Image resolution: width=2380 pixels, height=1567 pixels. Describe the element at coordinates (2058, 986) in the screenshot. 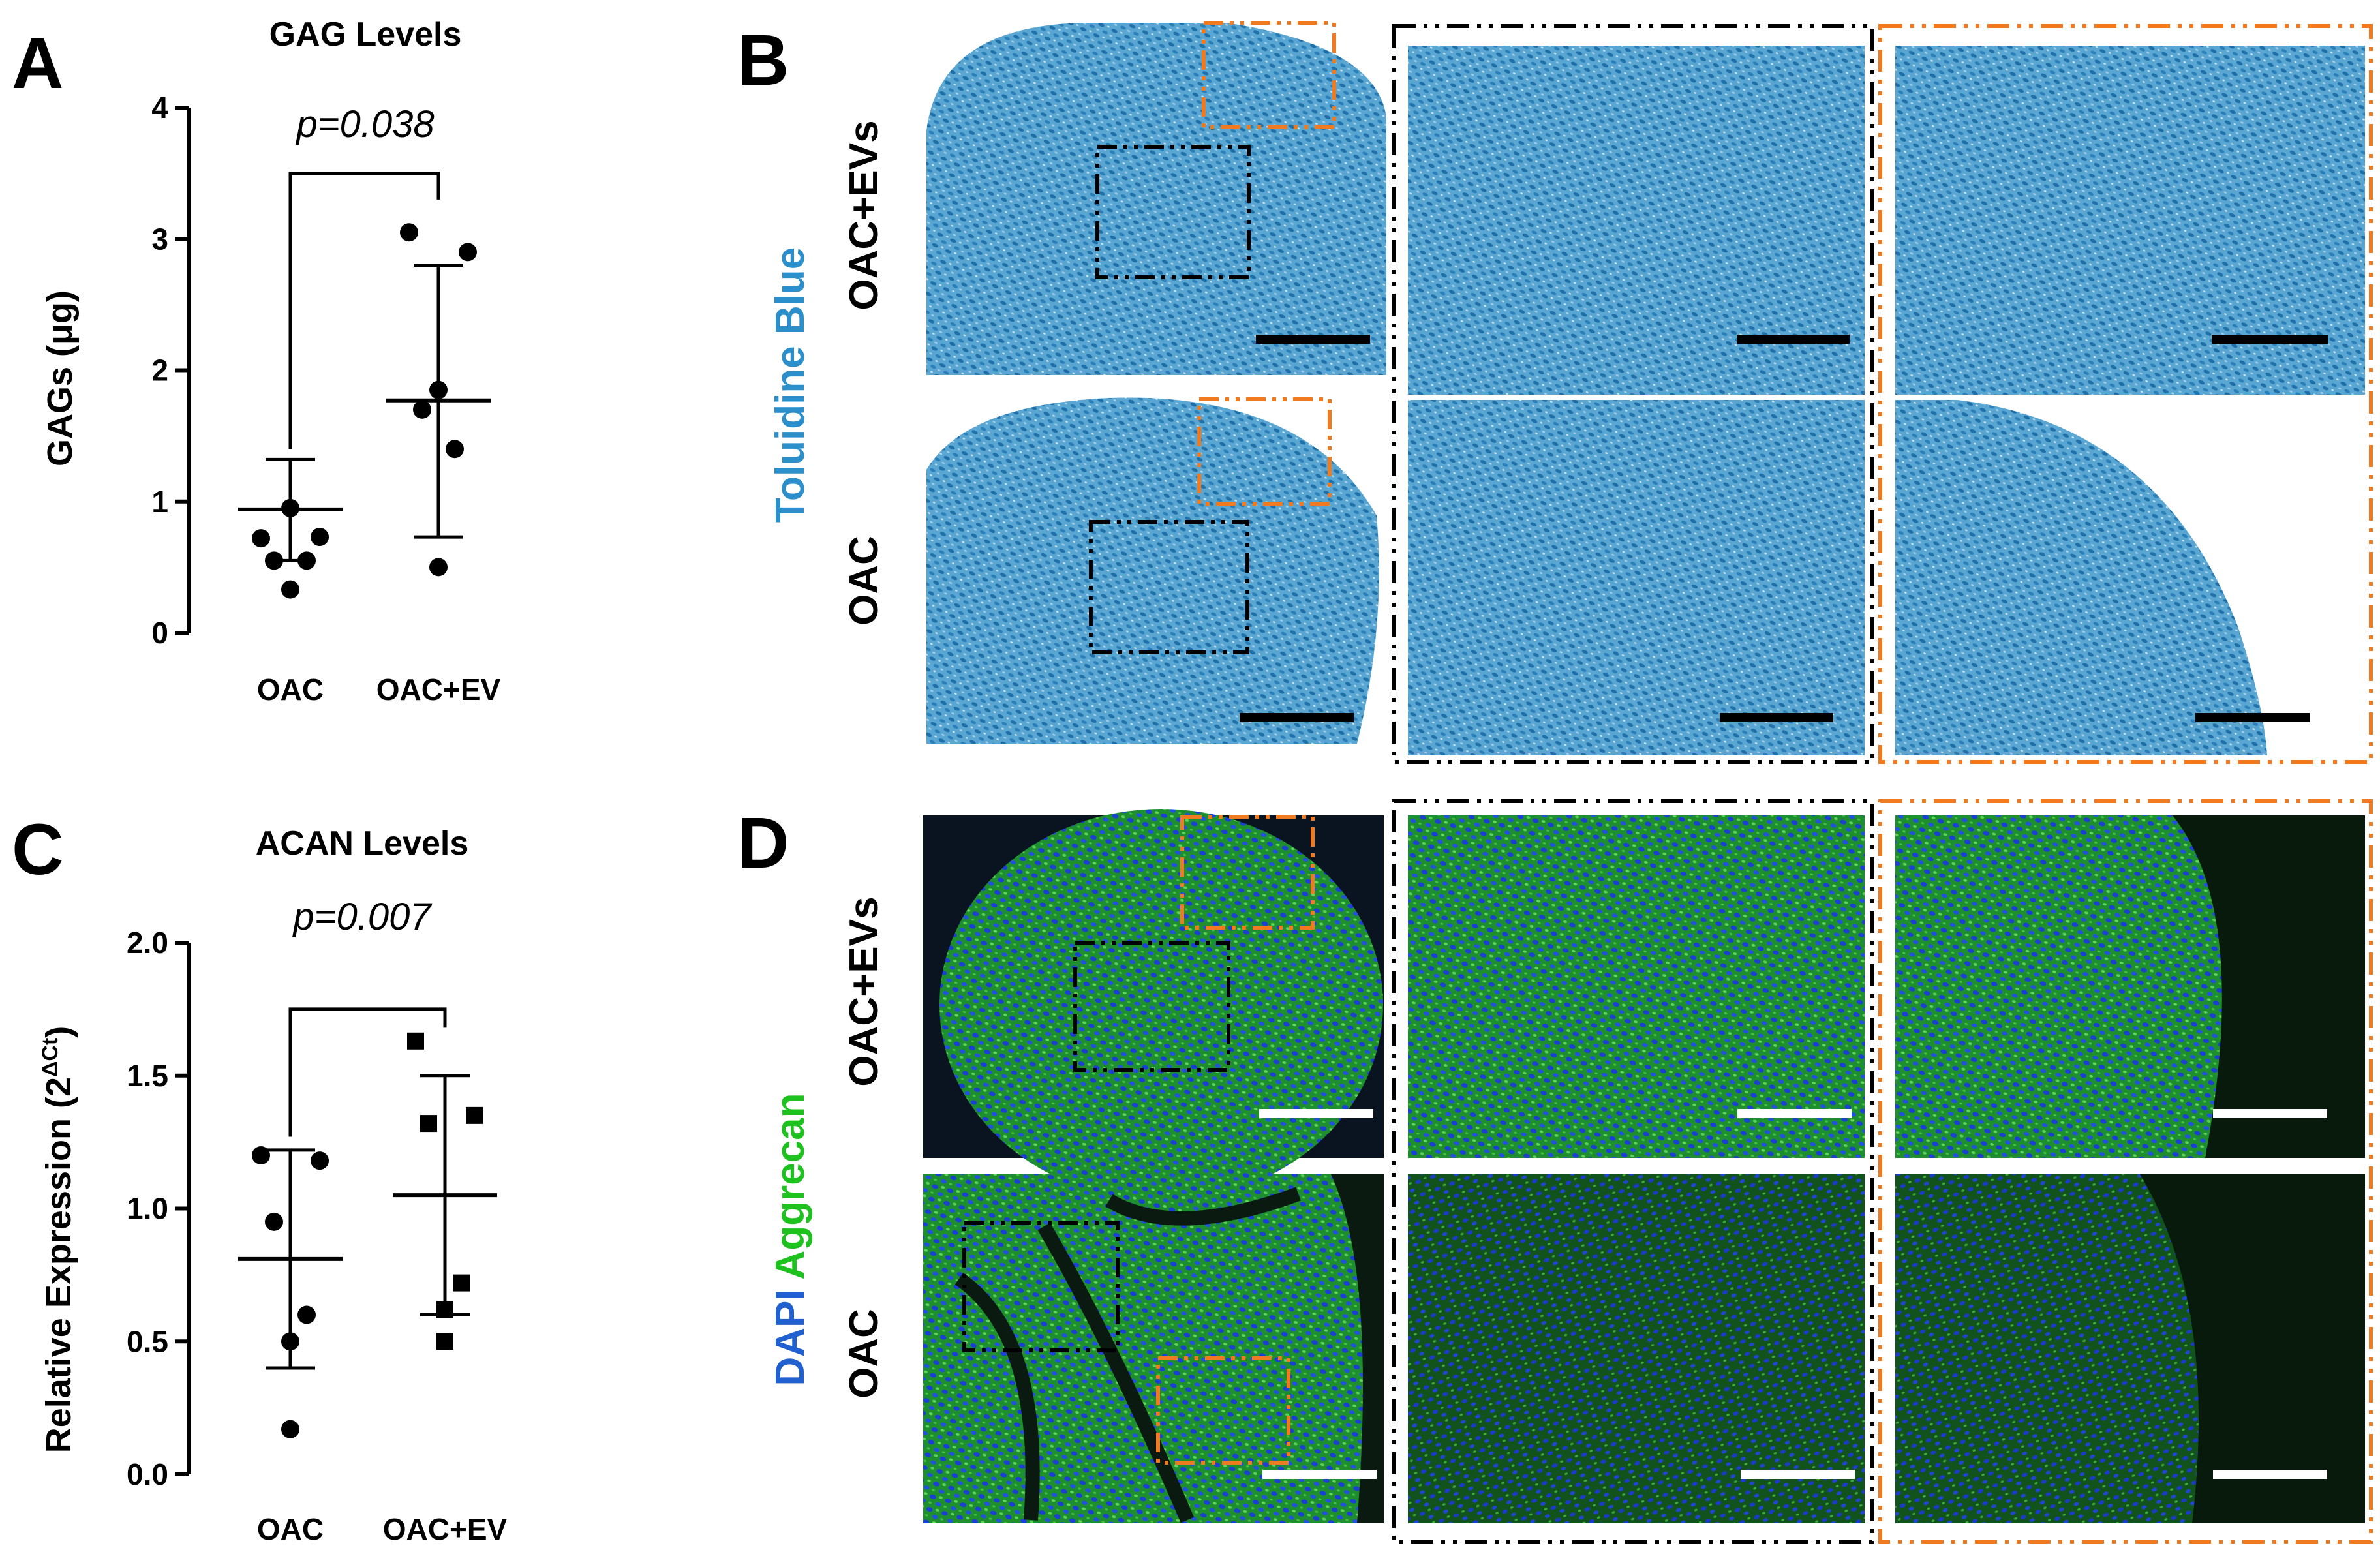

I see `micrograph-oac-evs-zoom-orange` at that location.